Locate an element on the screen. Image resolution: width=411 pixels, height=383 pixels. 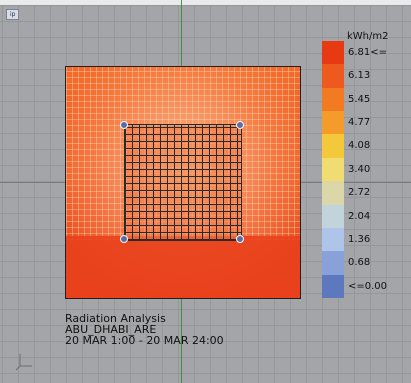
legend-label: 2.72 is located at coordinates (359, 193).